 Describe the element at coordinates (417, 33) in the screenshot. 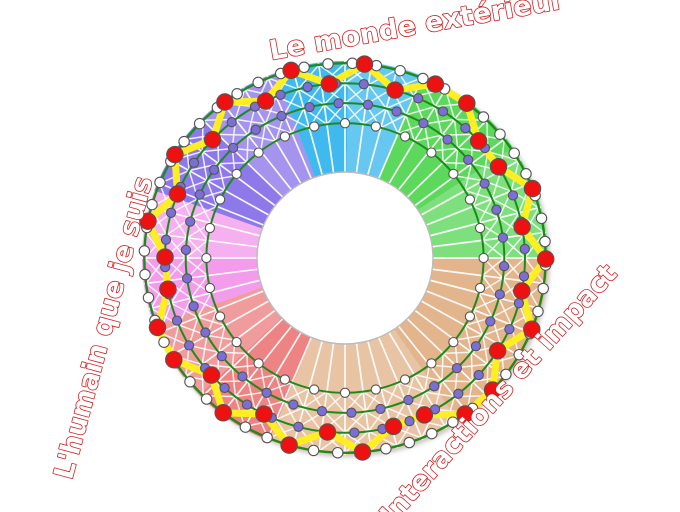

I see `label-outer-world: Le monde extérieur` at that location.